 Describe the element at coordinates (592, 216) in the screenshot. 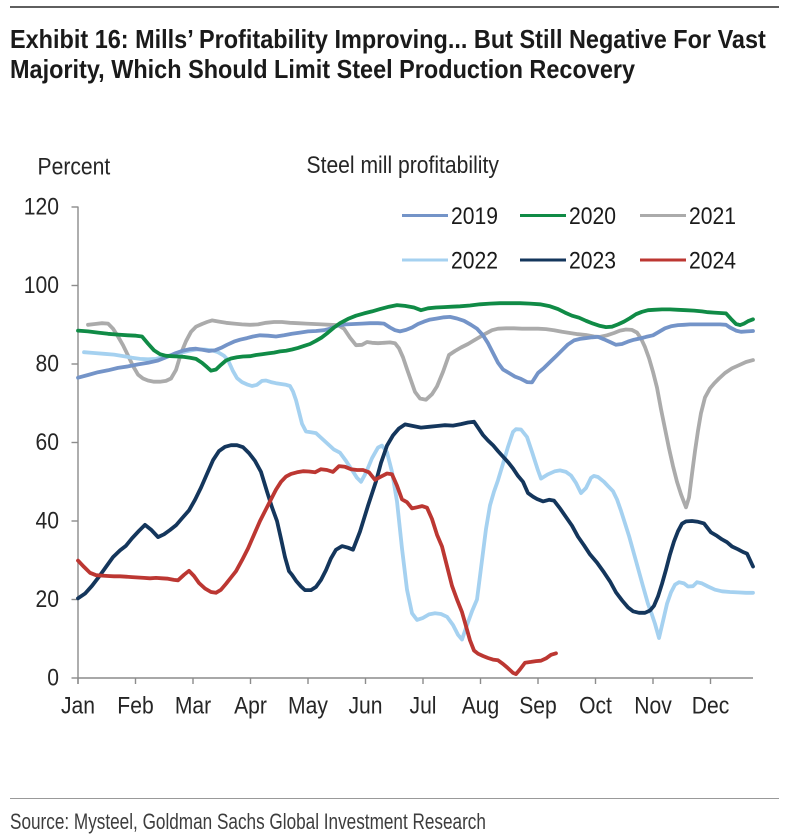

I see `svg-text: 2020` at that location.